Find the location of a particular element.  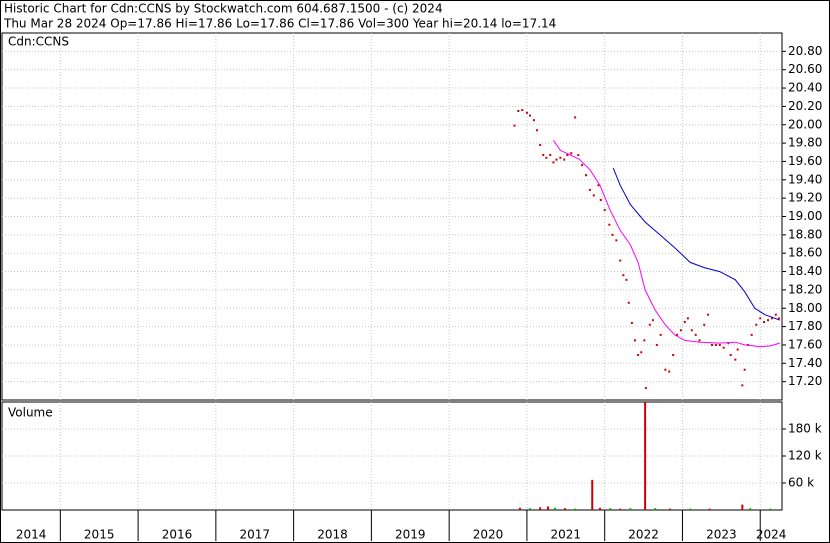

x-tick-label: 2022 is located at coordinates (643, 535).